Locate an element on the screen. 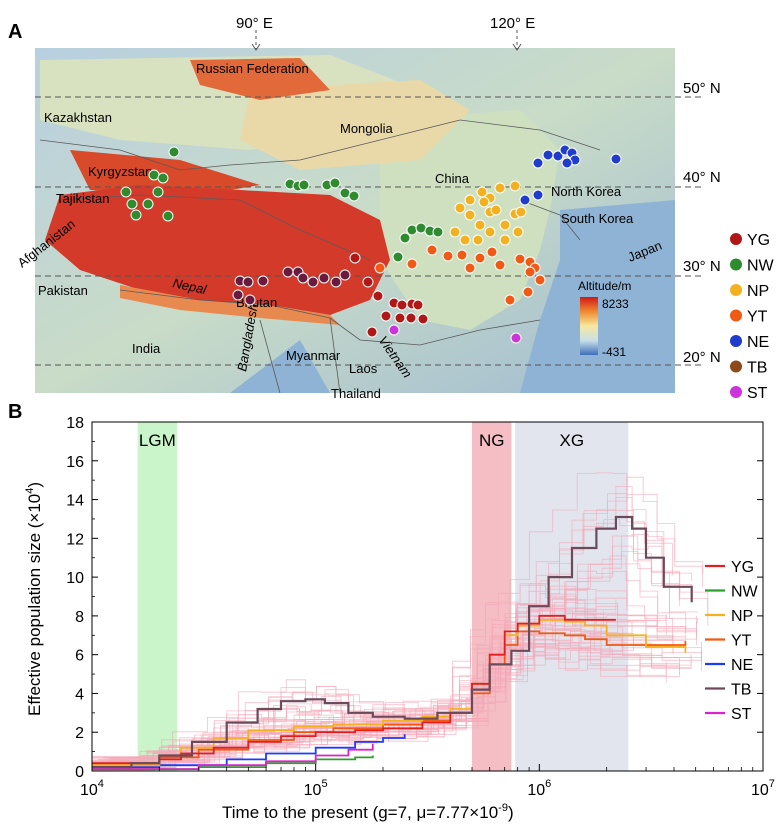 The width and height of the screenshot is (780, 828). label-tajikistan: Tajikistan is located at coordinates (82, 198).